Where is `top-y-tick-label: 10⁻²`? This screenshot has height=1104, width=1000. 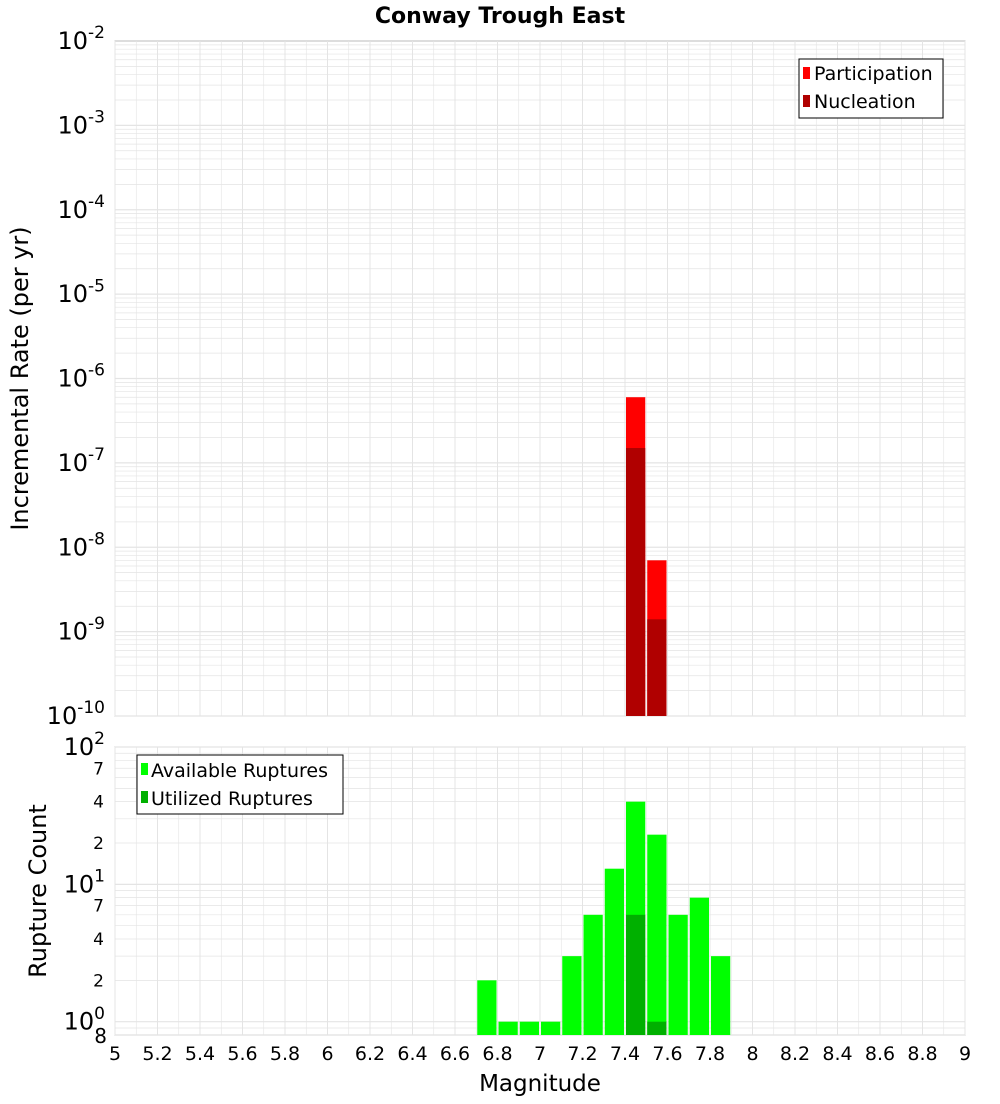
top-y-tick-label: 10⁻² is located at coordinates (82, 39).